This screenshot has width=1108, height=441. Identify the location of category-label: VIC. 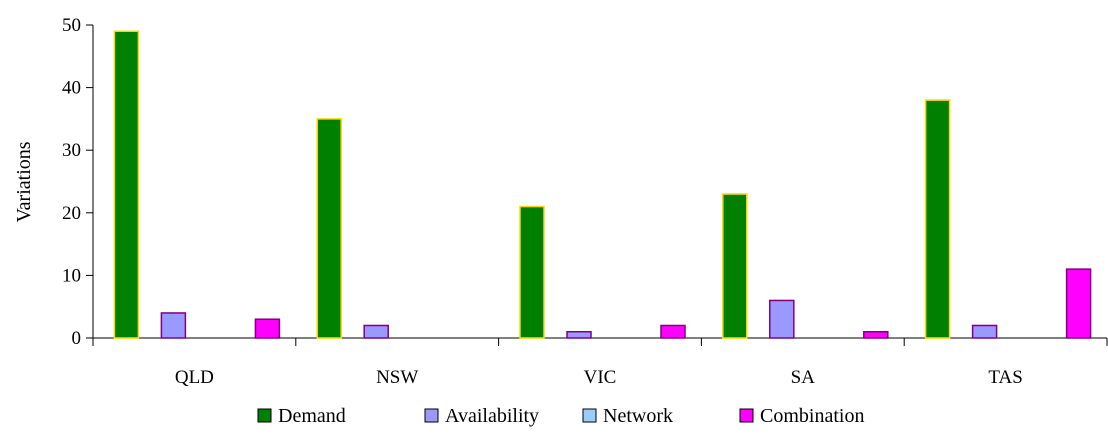
(600, 377).